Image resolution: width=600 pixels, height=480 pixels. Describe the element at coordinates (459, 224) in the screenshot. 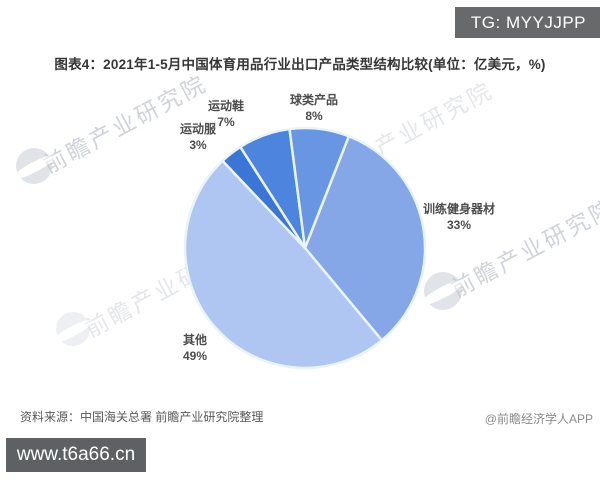

I see `slice-pct: 33%` at that location.